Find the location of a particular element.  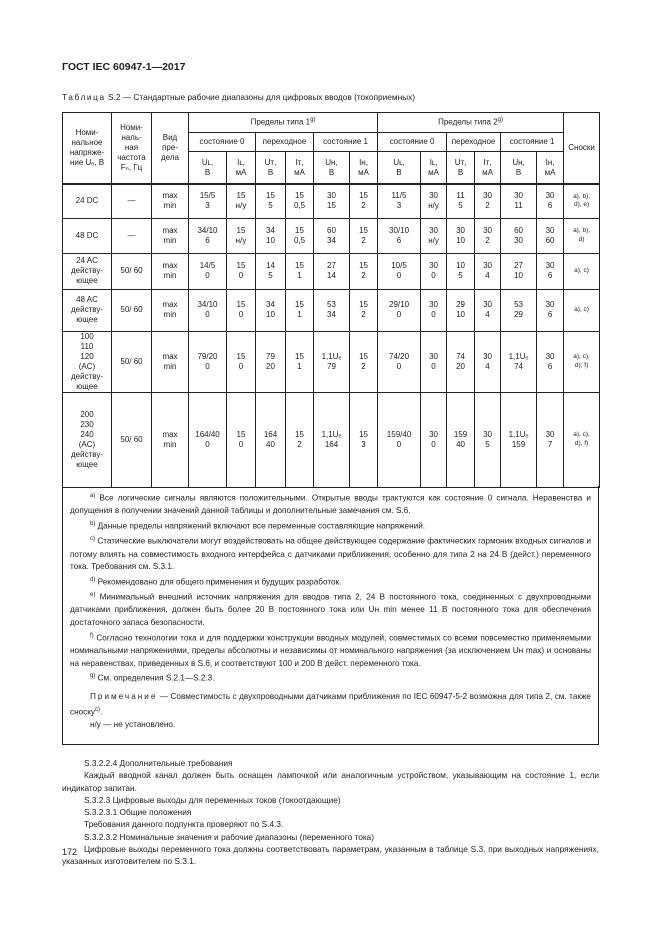

type1-label: Пределы типа 1 is located at coordinates (280, 122).